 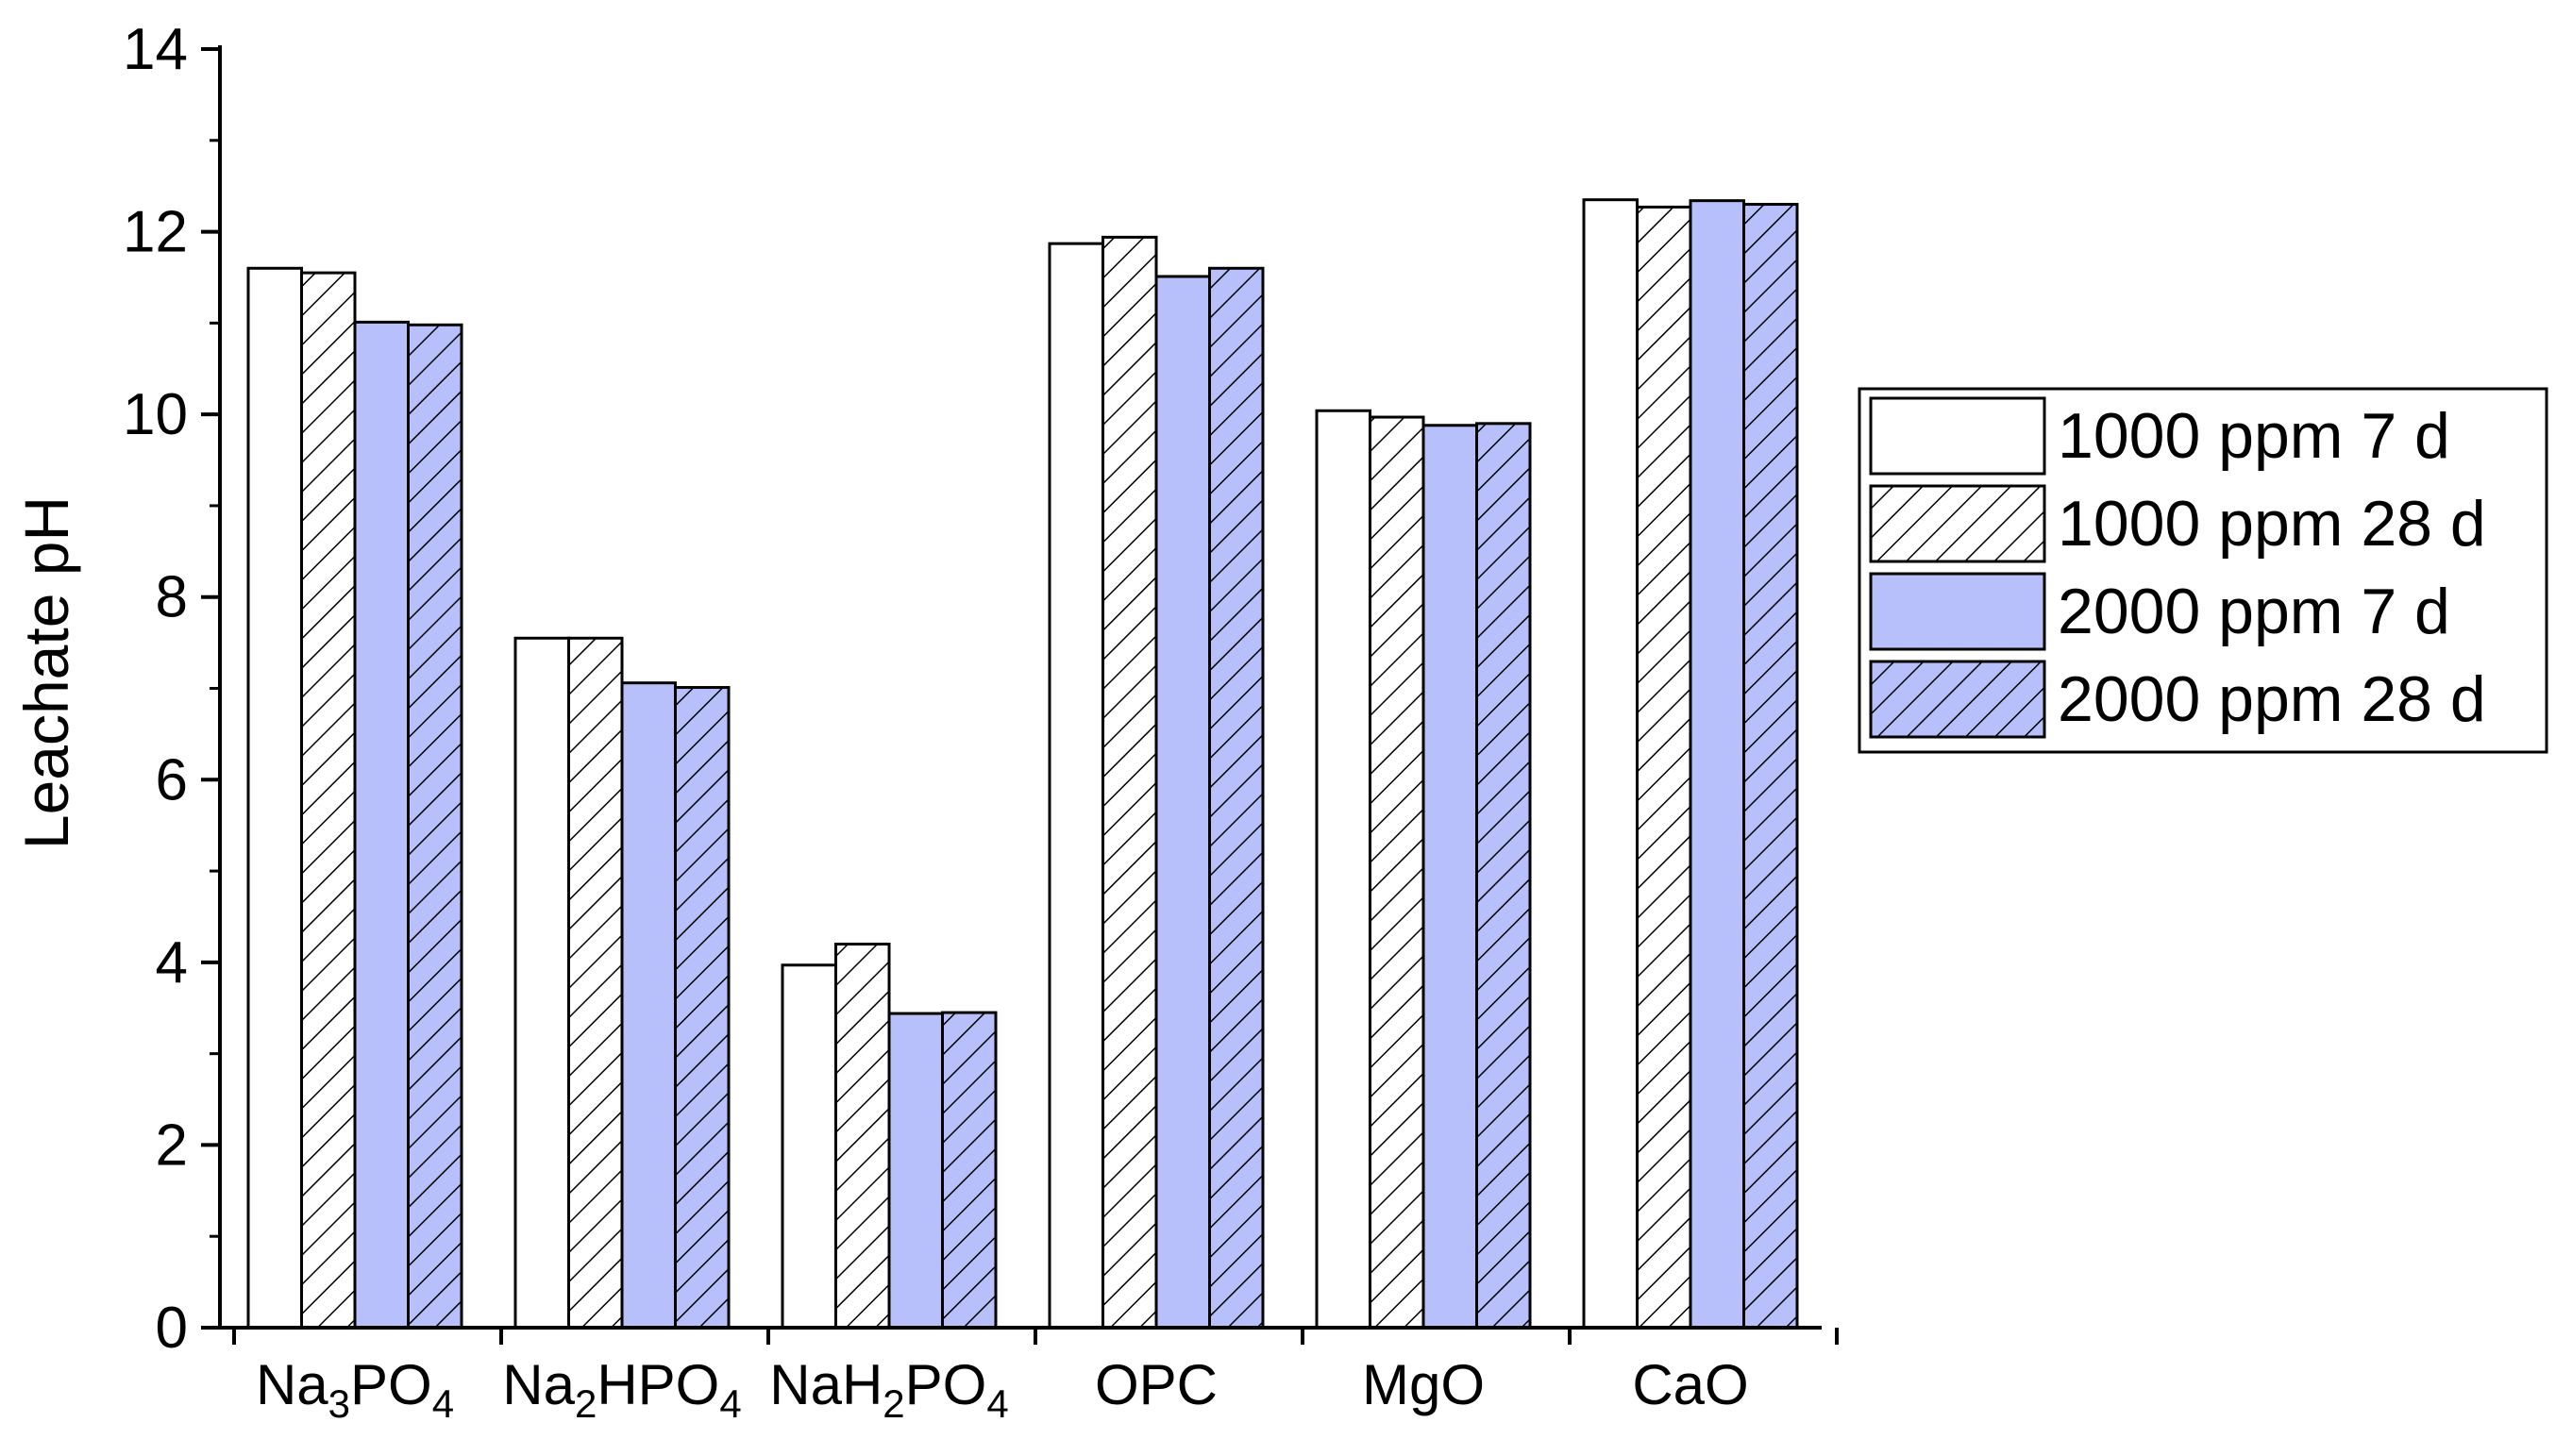 I want to click on legend-label-series-1: 1000 ppm 7 d, so click(x=2254, y=436).